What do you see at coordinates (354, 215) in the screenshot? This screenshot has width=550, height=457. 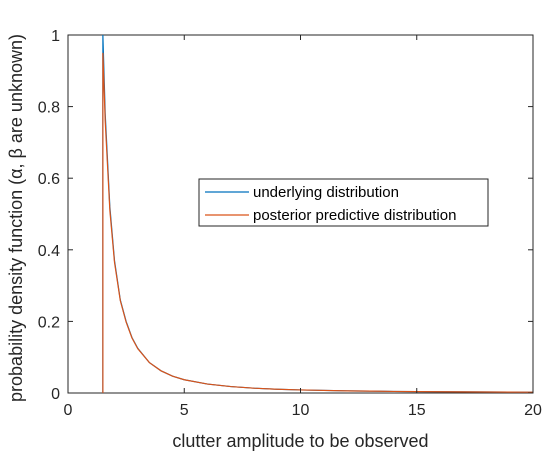 I see `legend-label-posterior: posterior predictive distribution` at bounding box center [354, 215].